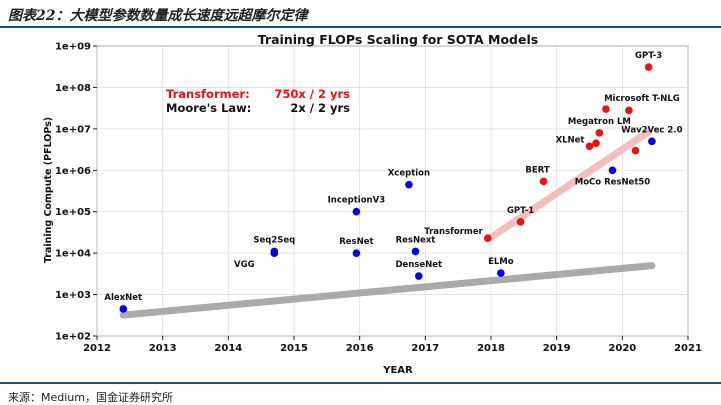  What do you see at coordinates (415, 251) in the screenshot?
I see `data-point-resnext` at bounding box center [415, 251].